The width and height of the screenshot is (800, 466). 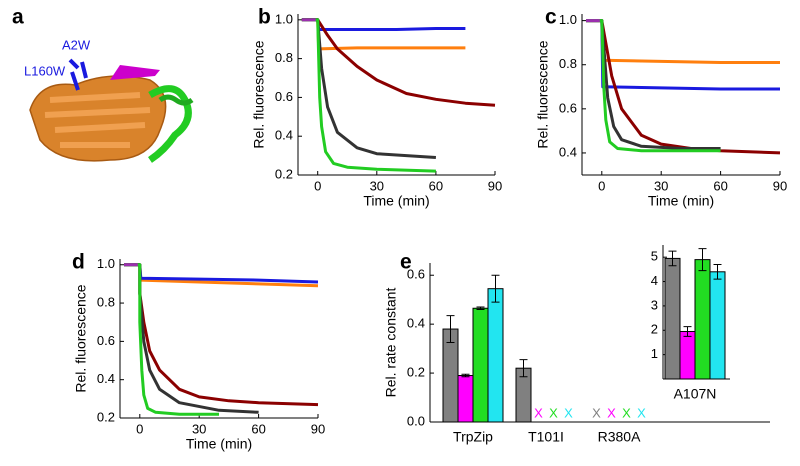 What do you see at coordinates (45, 70) in the screenshot?
I see `annotation: L160W` at bounding box center [45, 70].